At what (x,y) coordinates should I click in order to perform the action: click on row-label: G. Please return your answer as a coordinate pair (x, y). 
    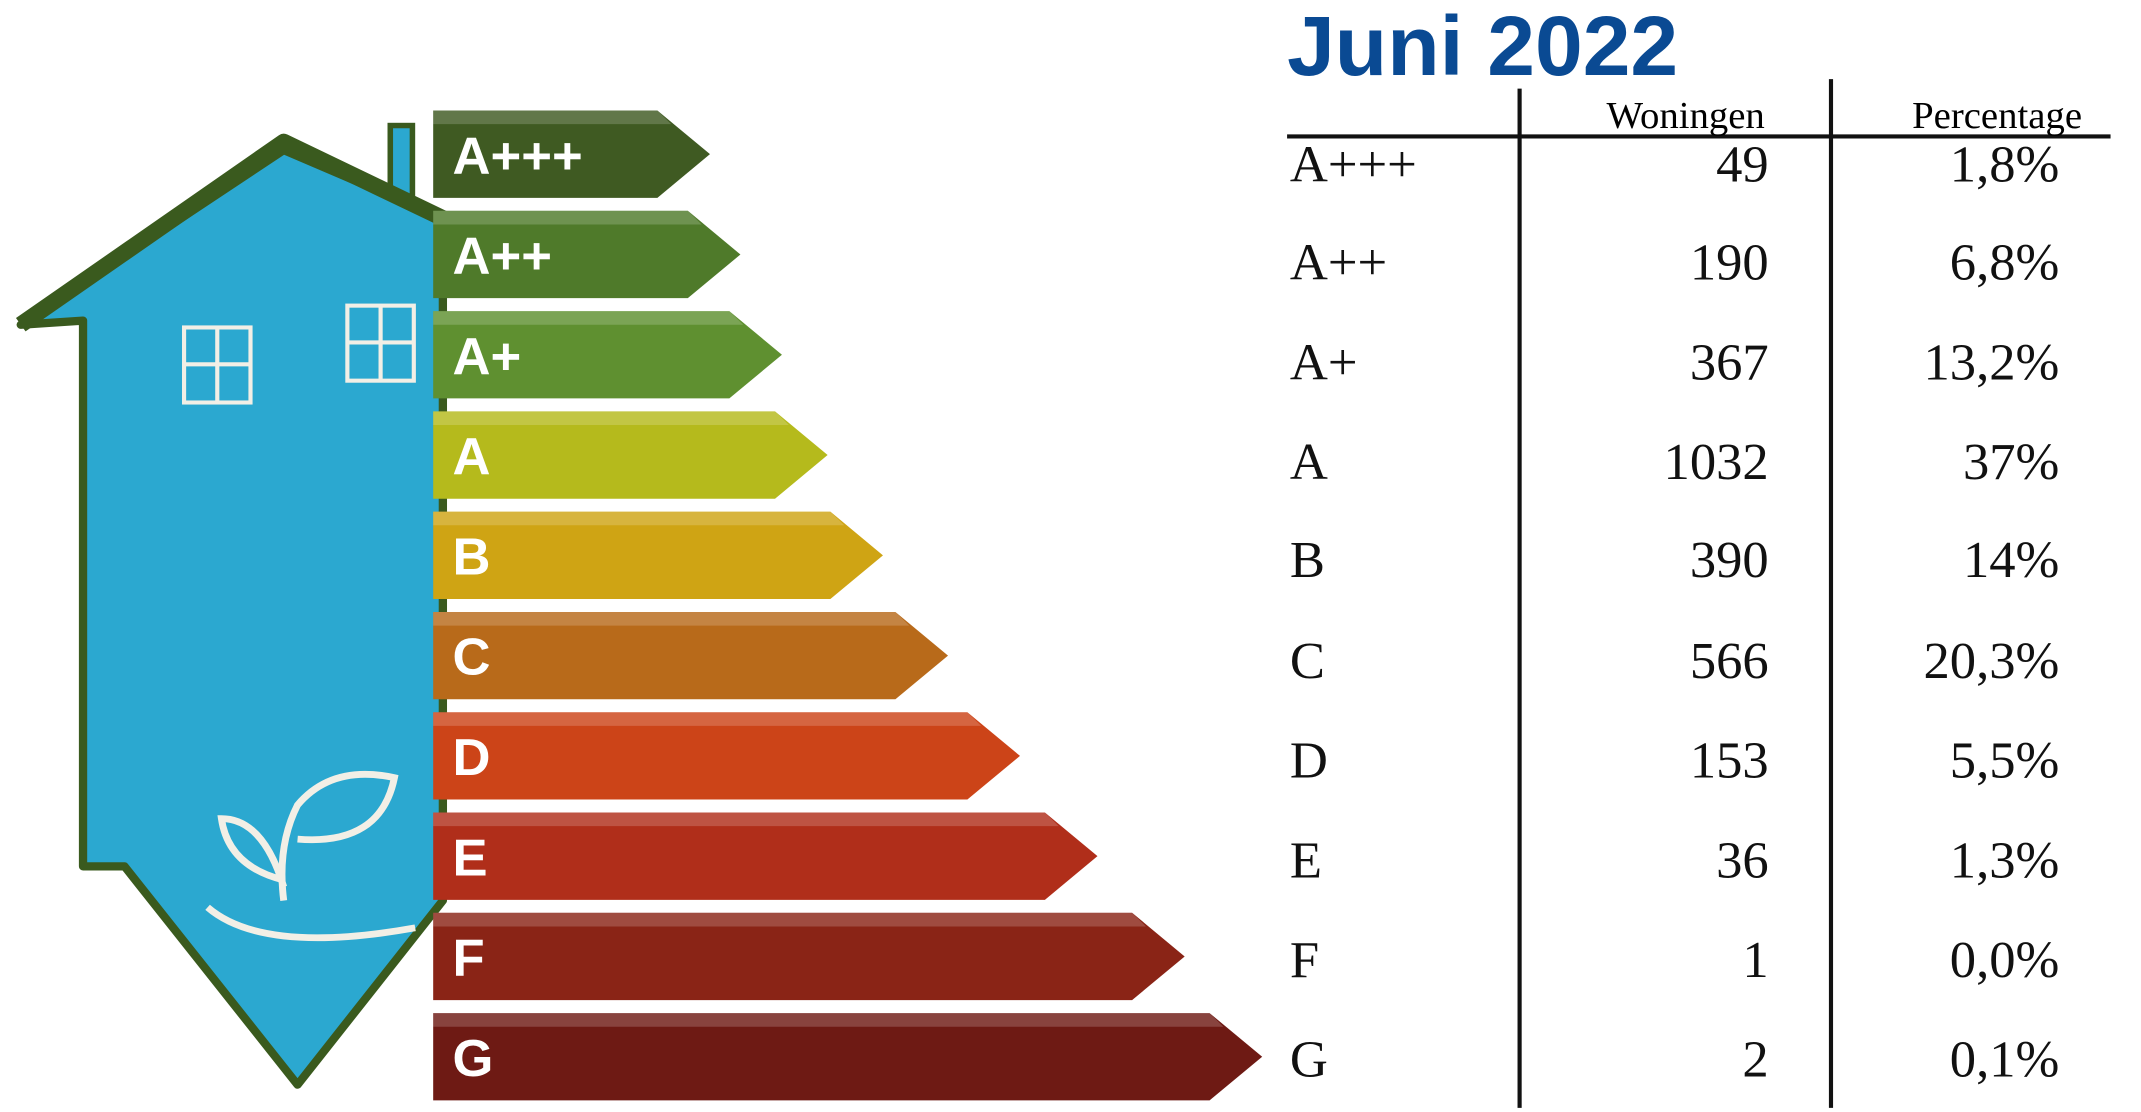
    Looking at the image, I should click on (1309, 1060).